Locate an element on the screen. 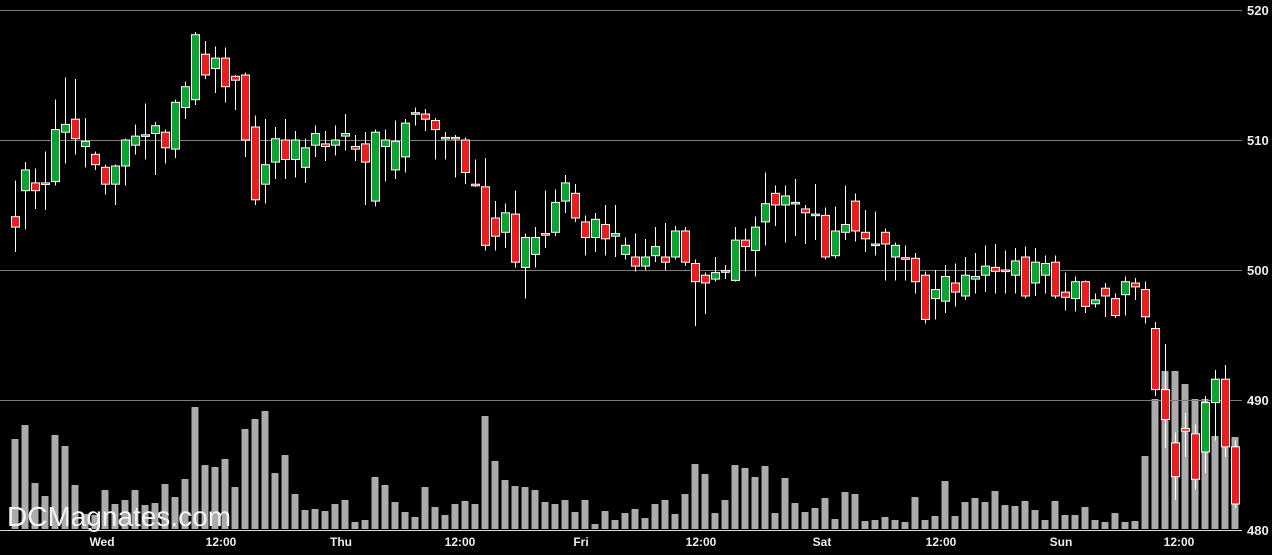 The image size is (1272, 555). x-tick-label: Sat is located at coordinates (822, 542).